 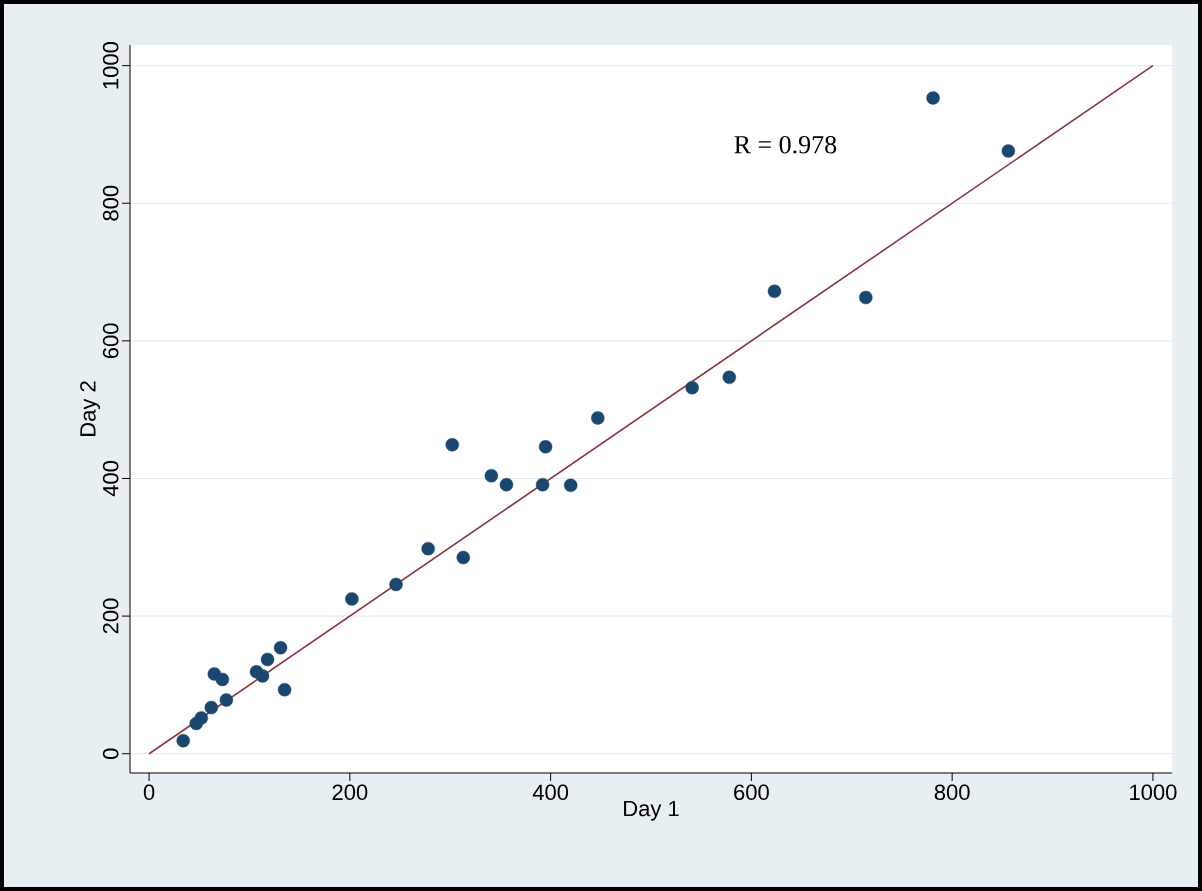 What do you see at coordinates (1153, 792) in the screenshot?
I see `x-tick-label: 1000` at bounding box center [1153, 792].